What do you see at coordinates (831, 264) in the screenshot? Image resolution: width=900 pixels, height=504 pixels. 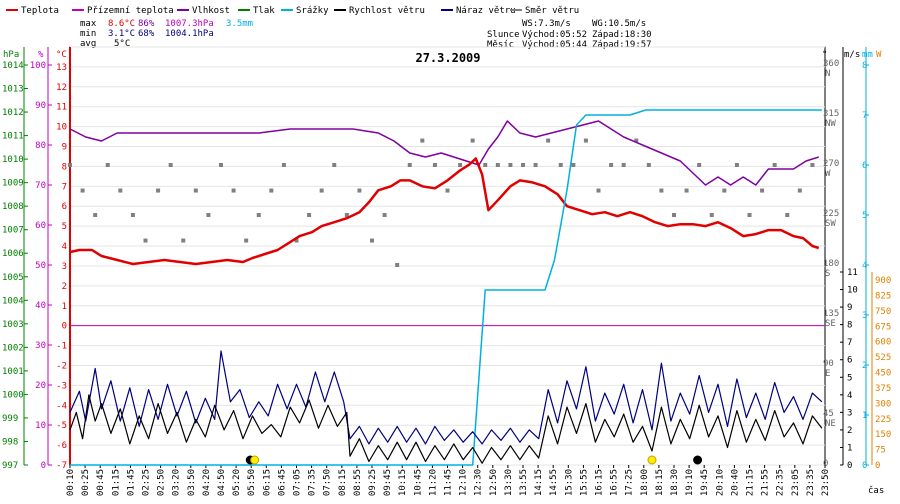 I see `direction-tick-label: 180` at bounding box center [831, 264].